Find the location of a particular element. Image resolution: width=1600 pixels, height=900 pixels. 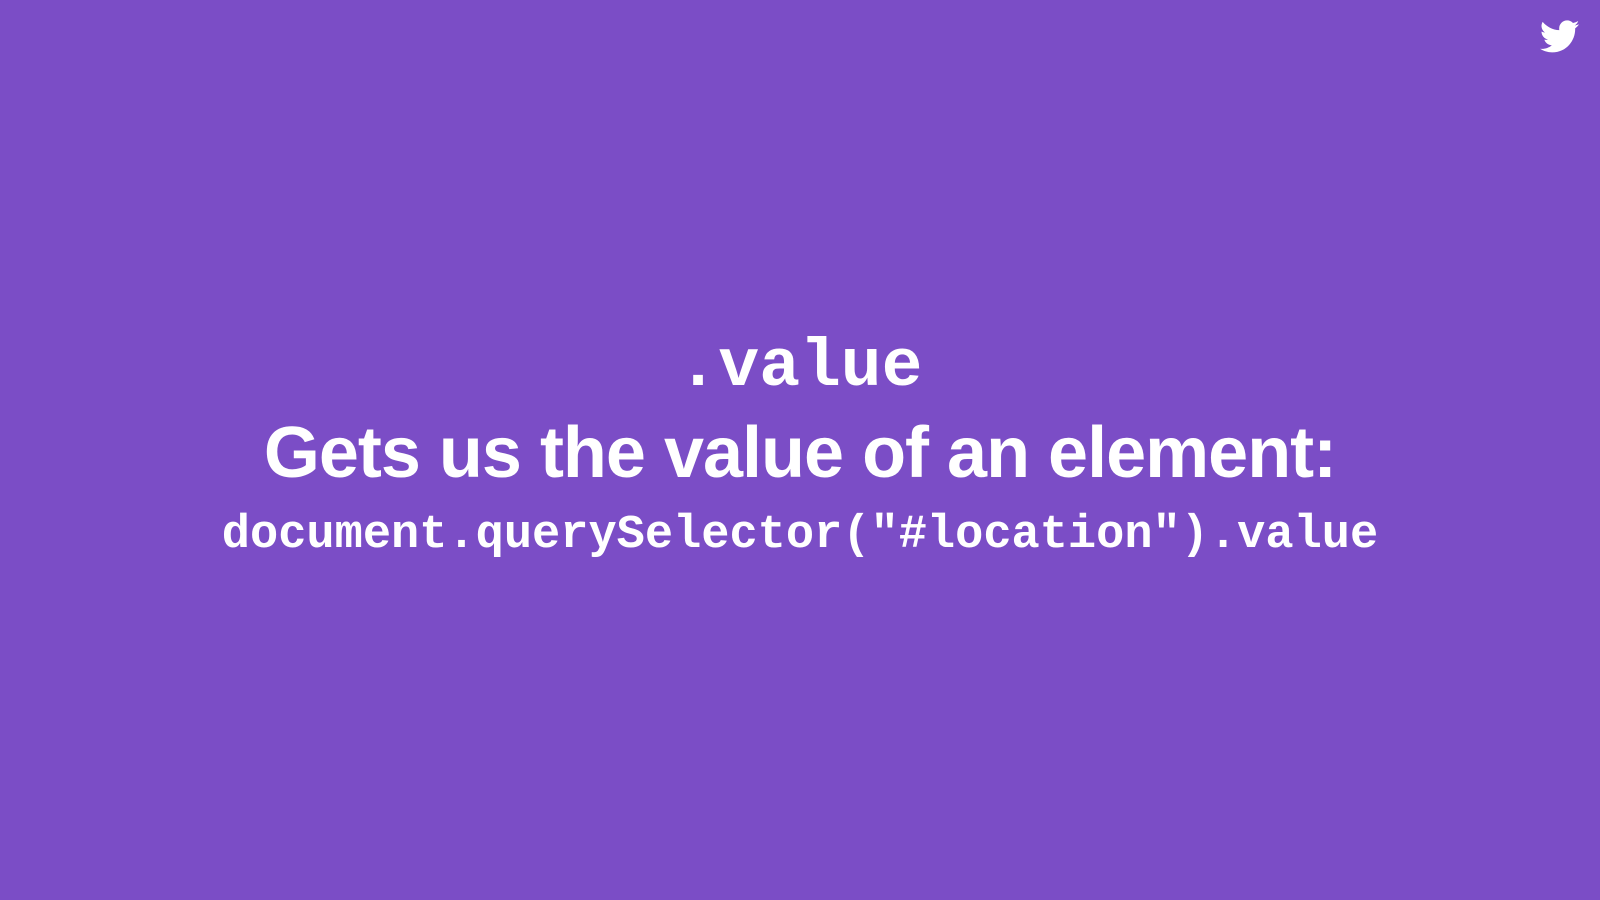

code-heading: .value is located at coordinates (800, 367).